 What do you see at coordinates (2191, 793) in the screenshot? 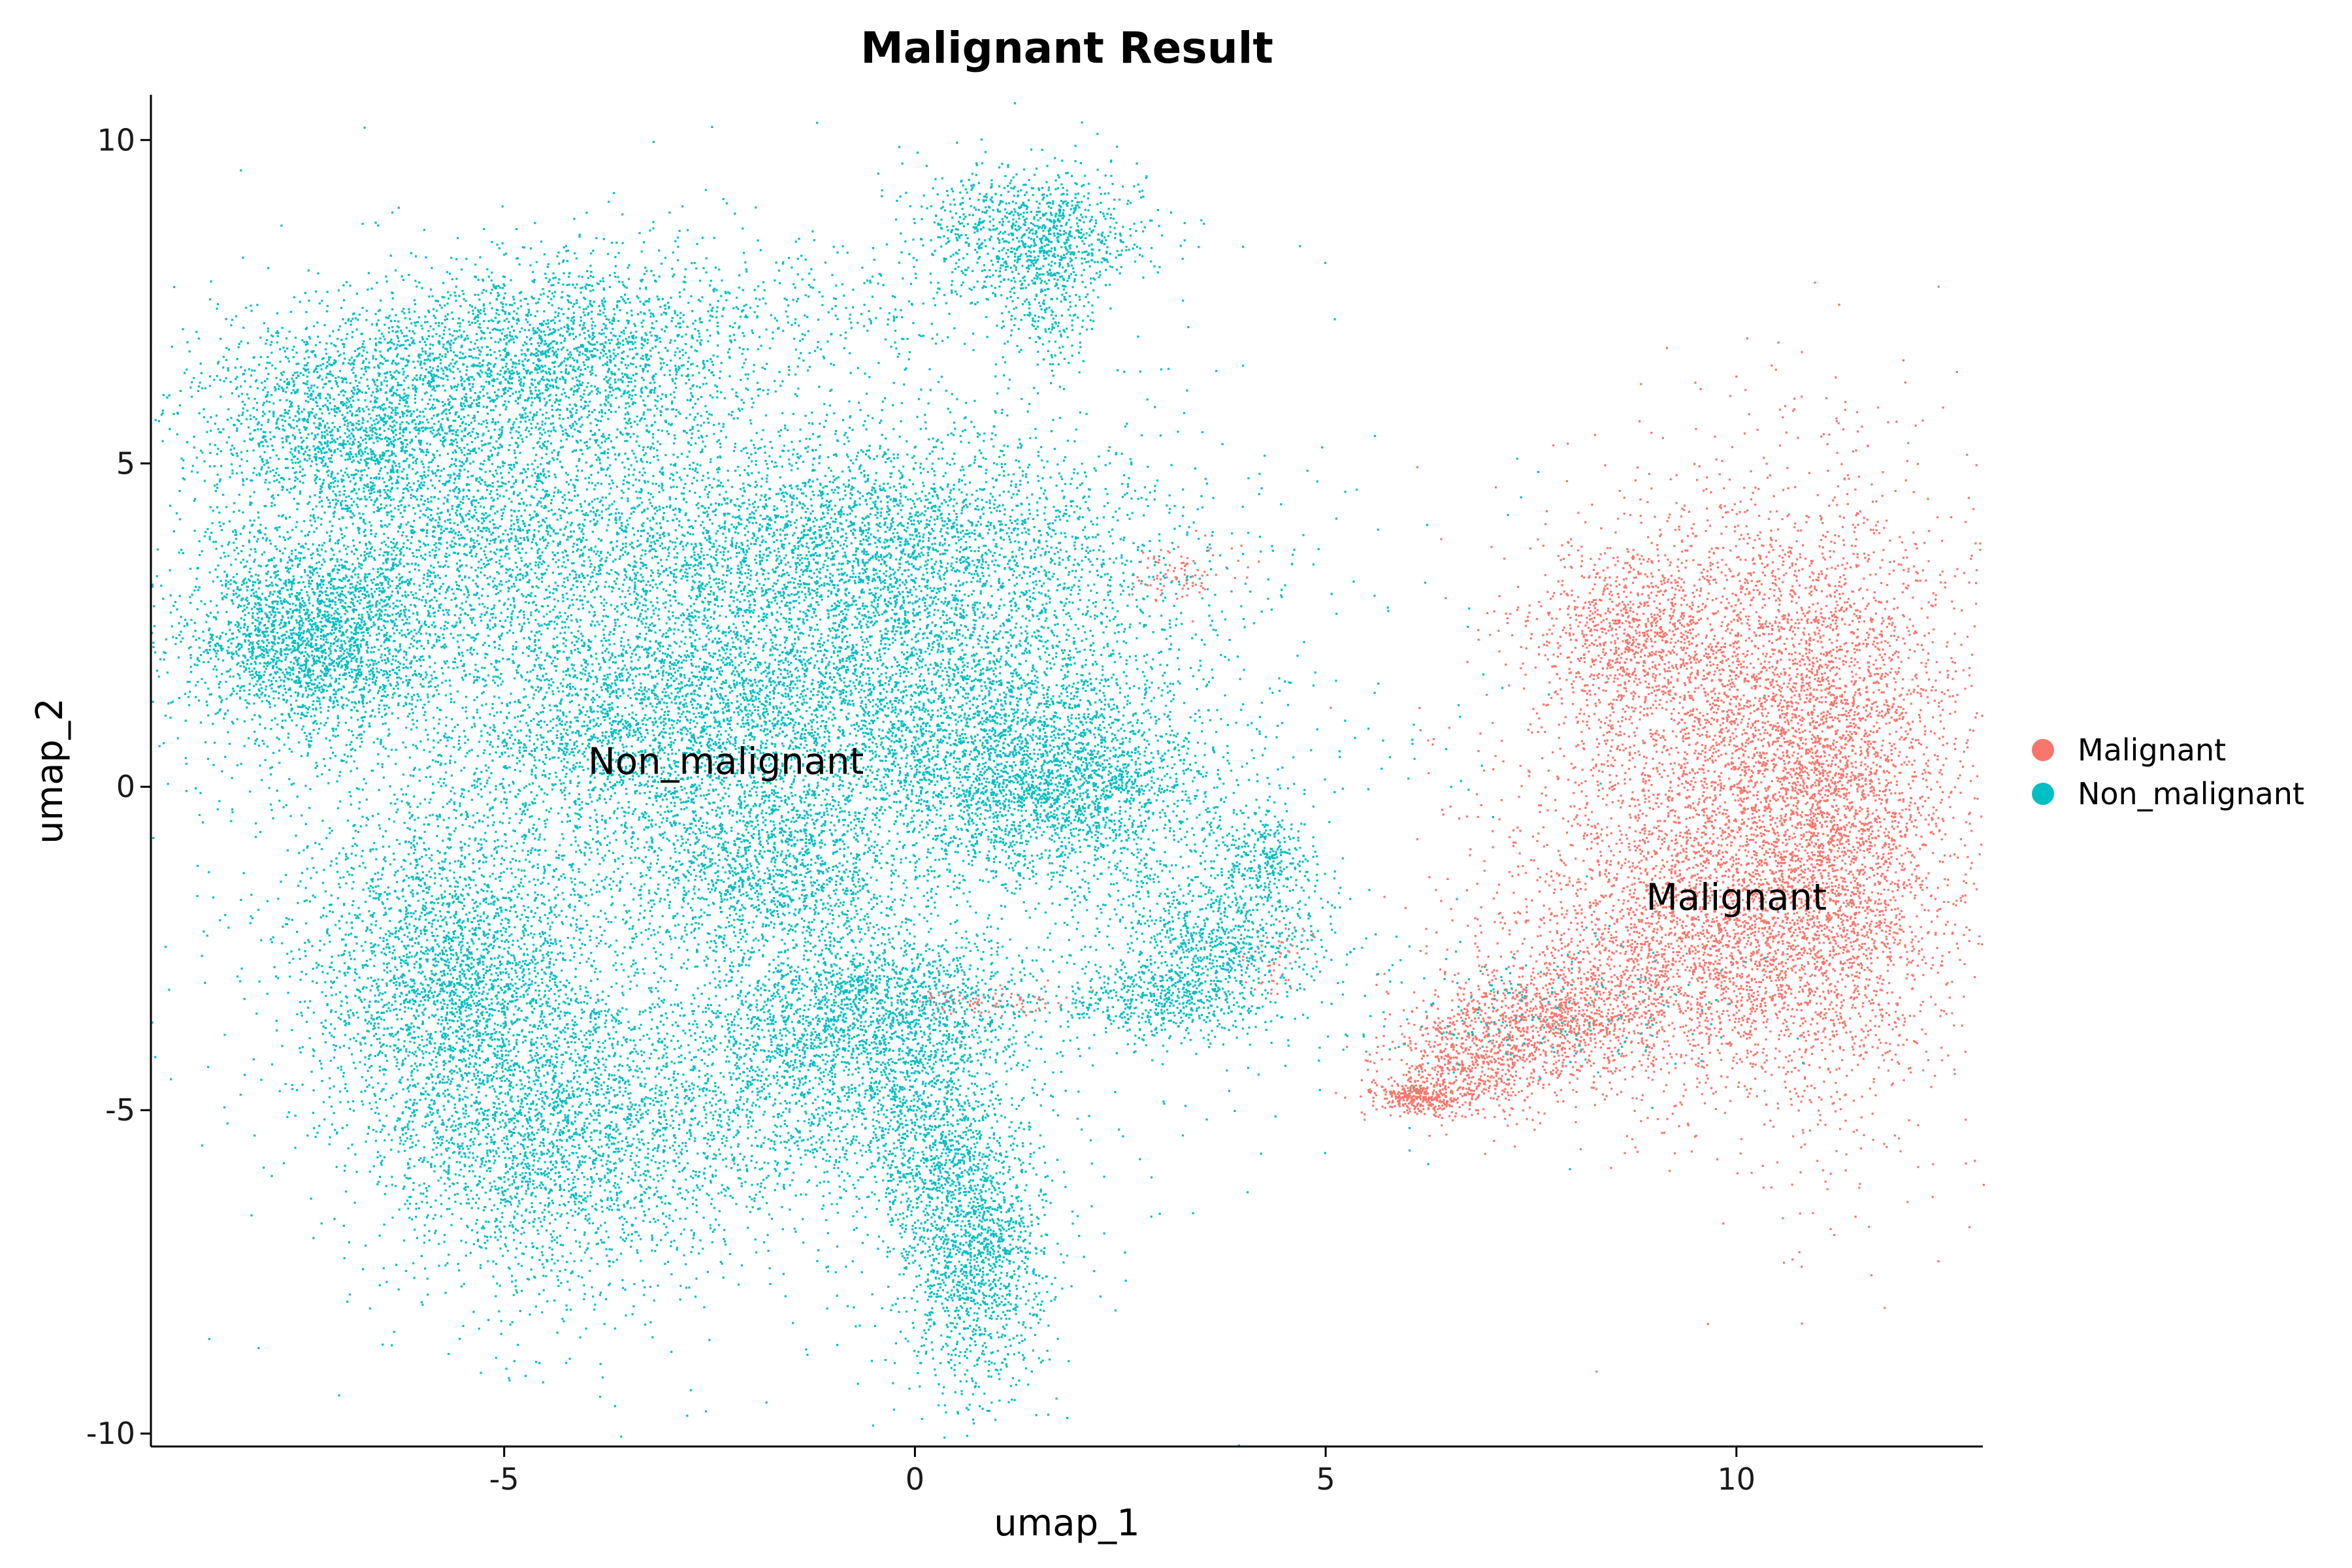
I see `legend-label-non-malignant: Non_malignant` at bounding box center [2191, 793].